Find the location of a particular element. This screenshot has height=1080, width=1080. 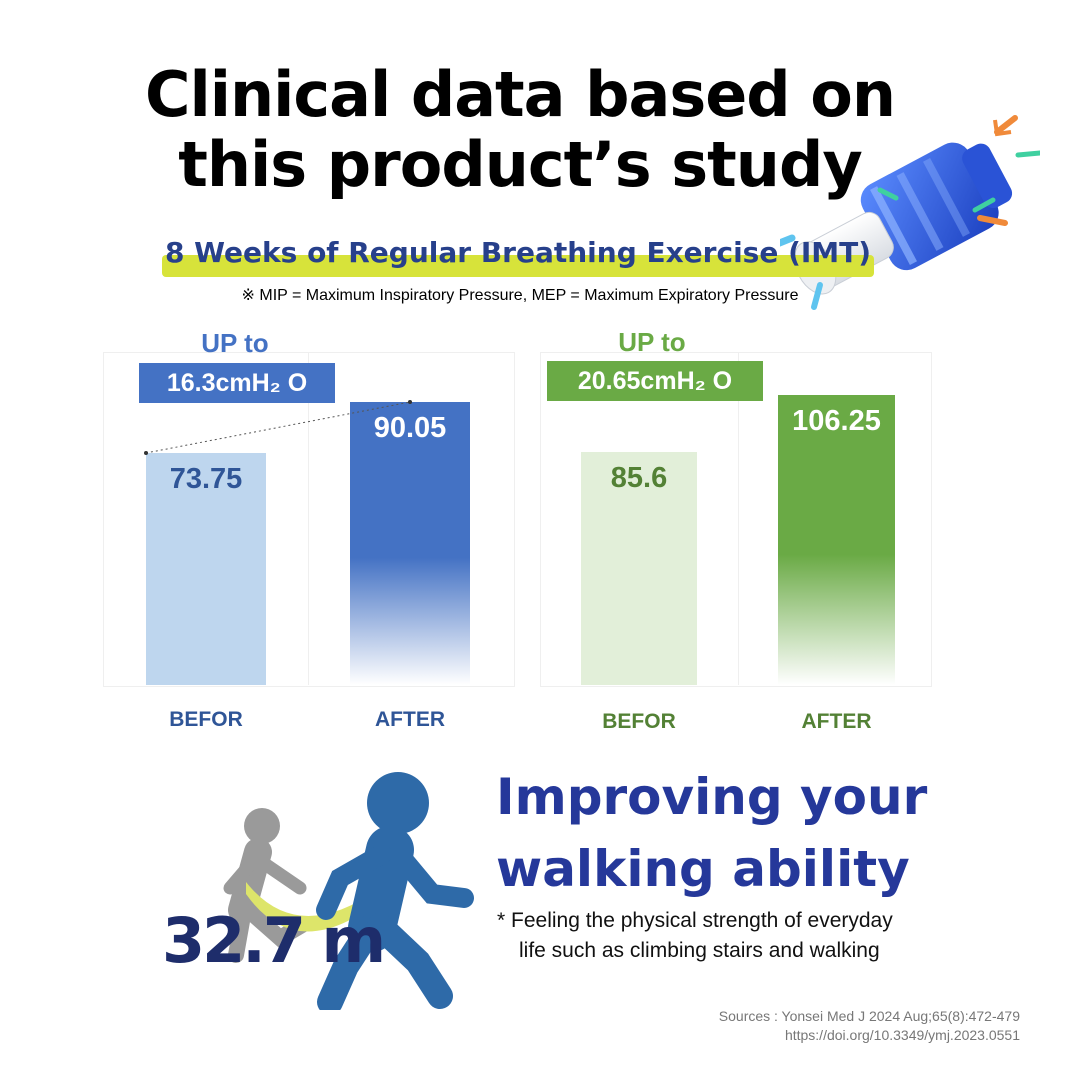

curved-arrow-icon is located at coordinates (329, 900).